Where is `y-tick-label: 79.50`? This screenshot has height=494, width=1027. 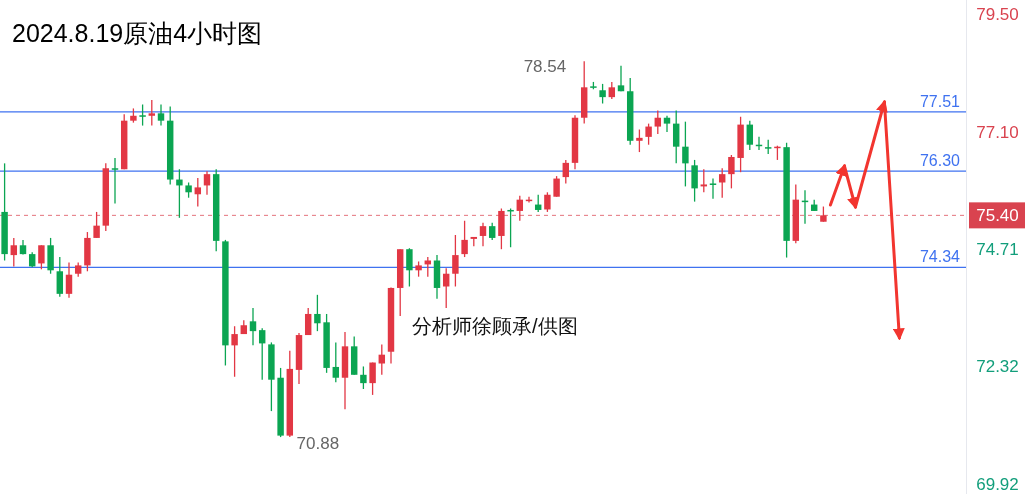
y-tick-label: 79.50 is located at coordinates (997, 15).